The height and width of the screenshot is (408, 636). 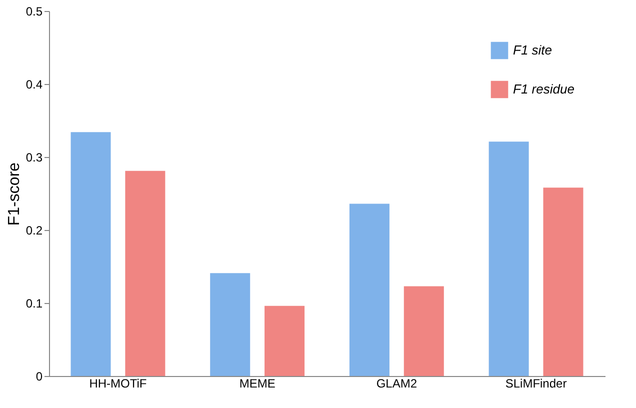 What do you see at coordinates (34, 85) in the screenshot?
I see `y-tick-label: 0.4` at bounding box center [34, 85].